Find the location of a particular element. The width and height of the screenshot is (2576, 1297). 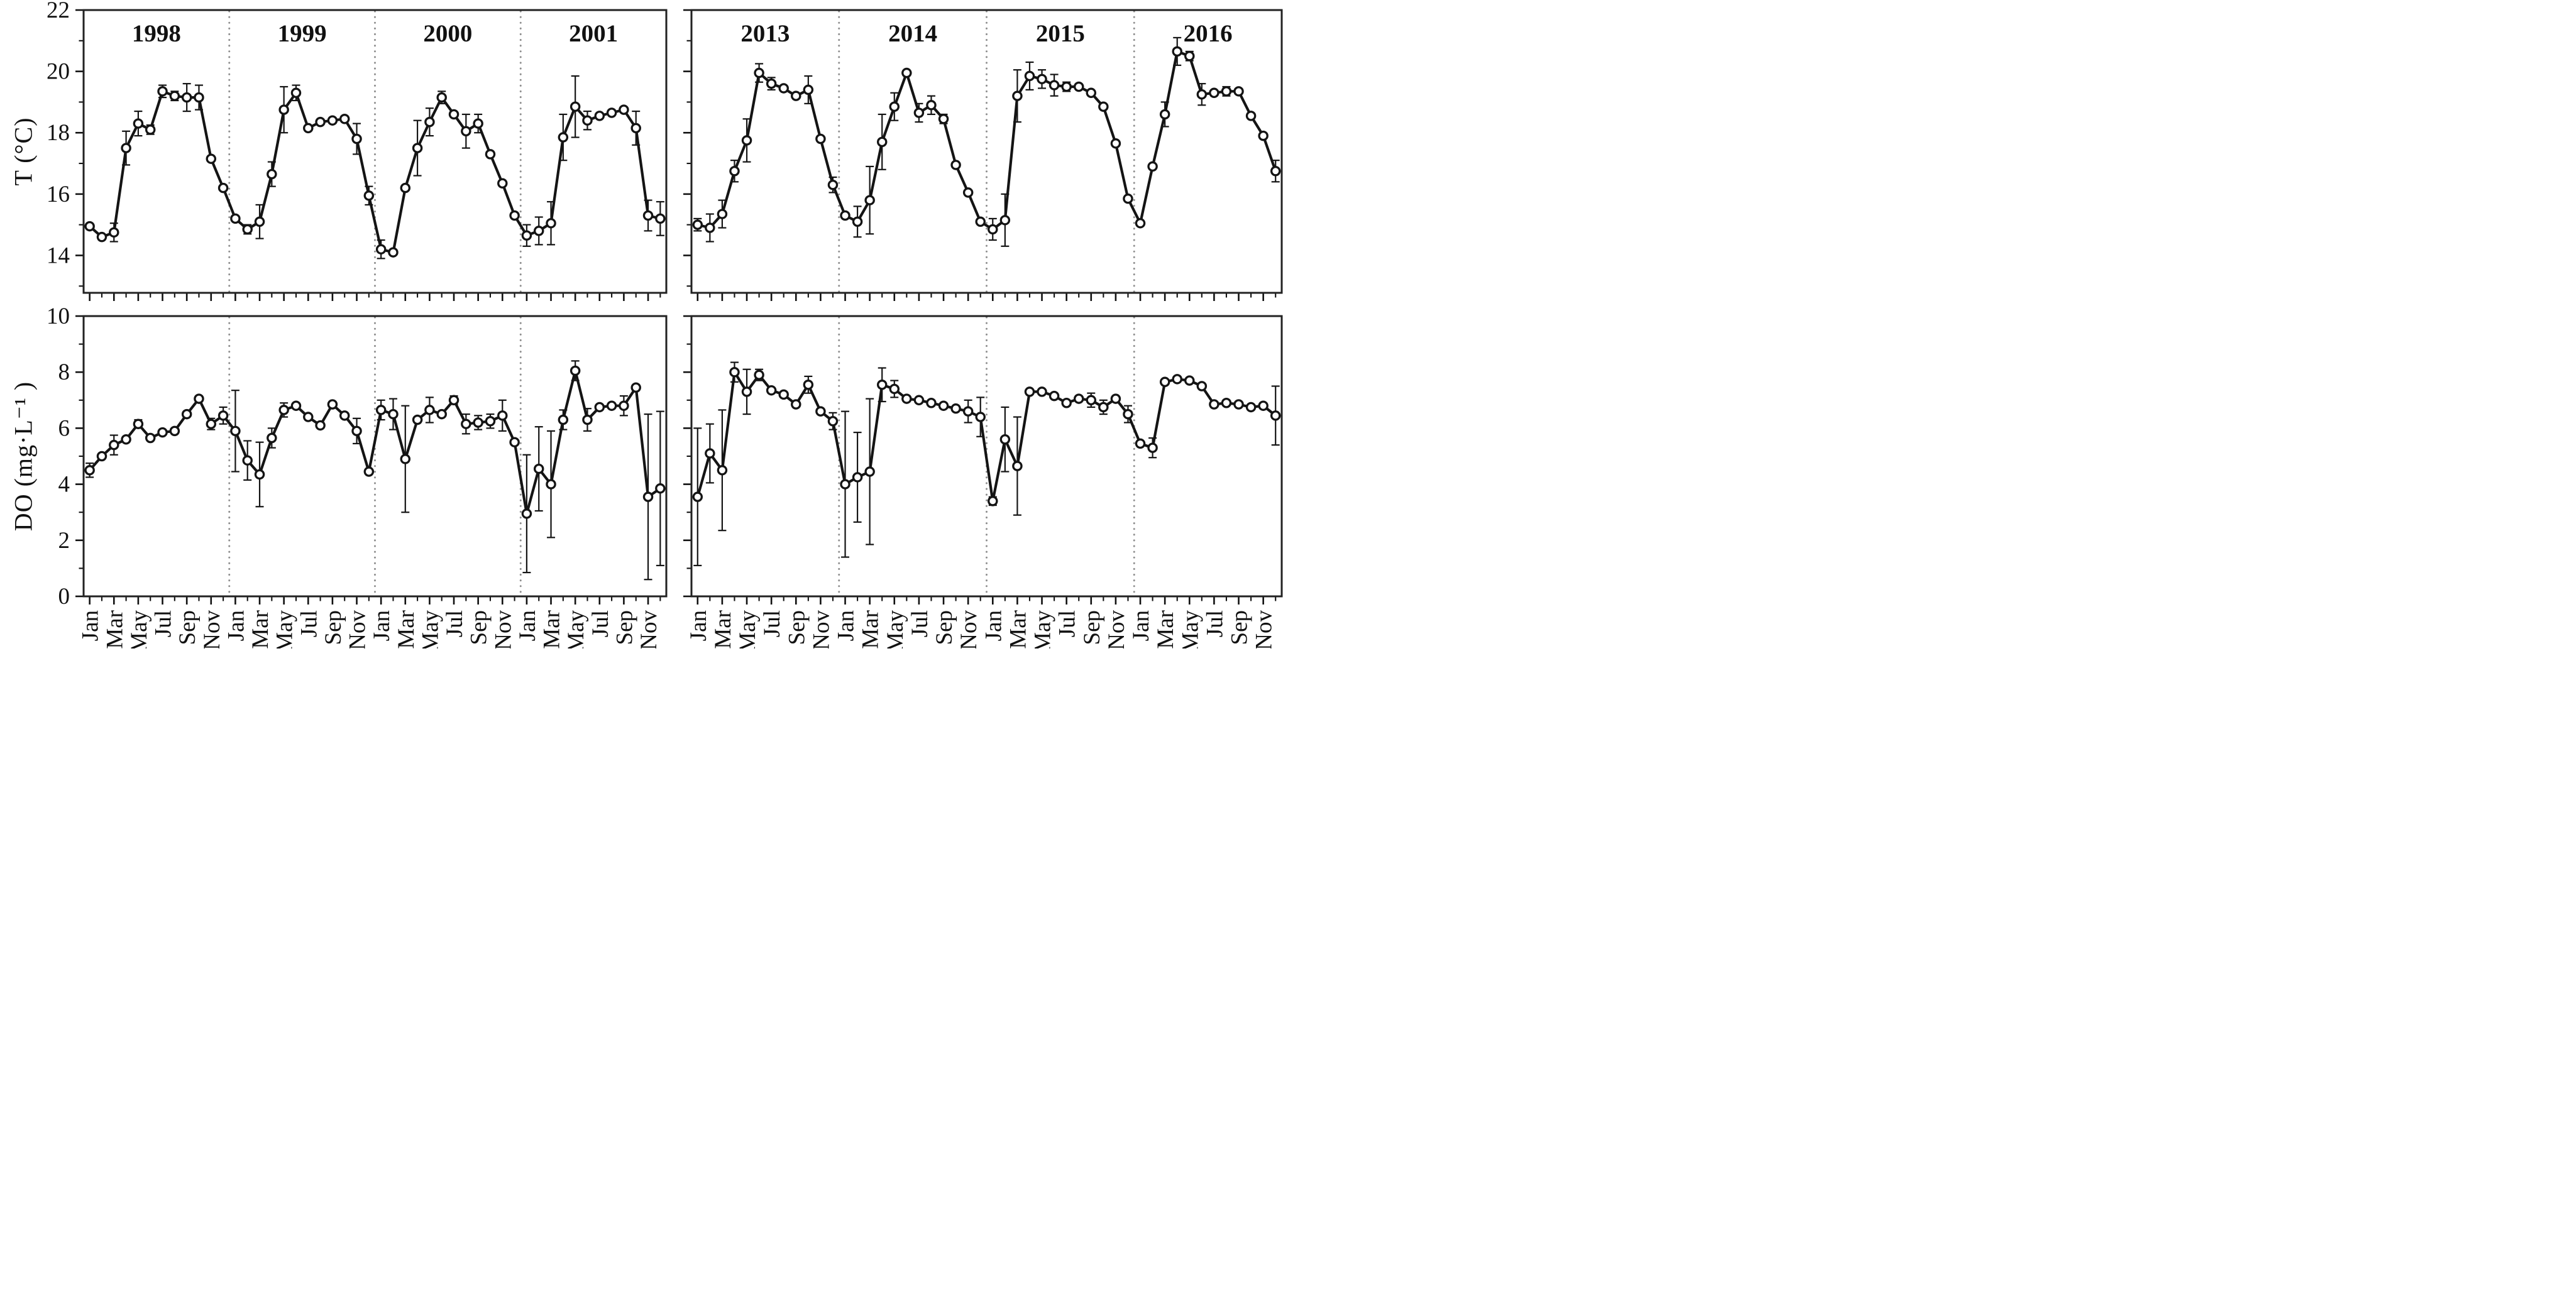

panel-border is located at coordinates (987, 456).